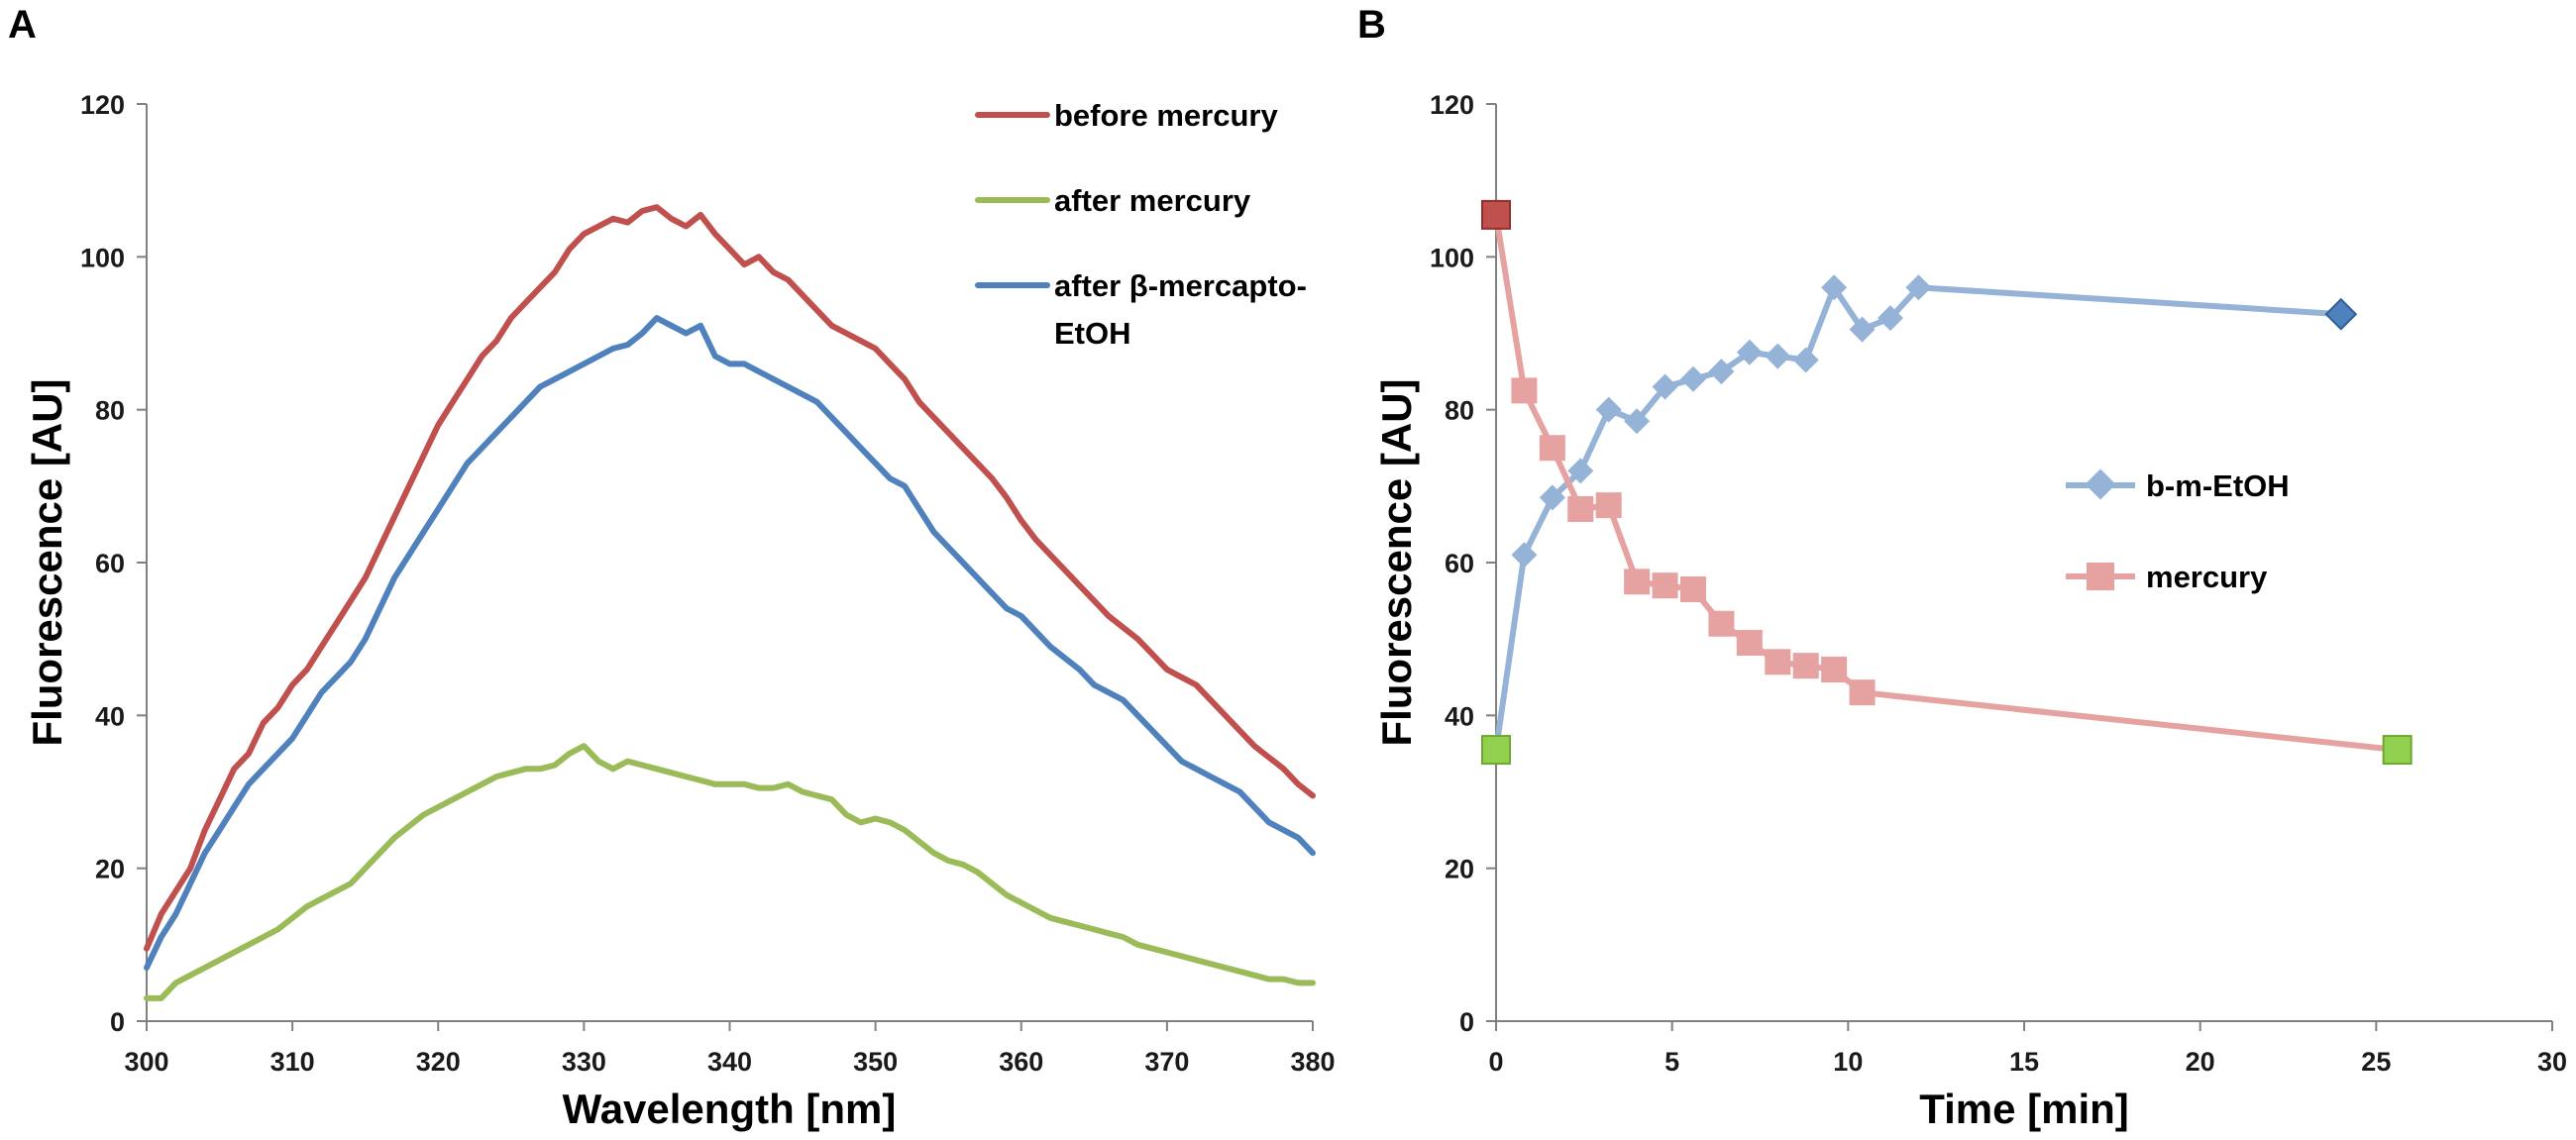 The width and height of the screenshot is (2576, 1140). What do you see at coordinates (1460, 411) in the screenshot?
I see `y-tick-label-b: 80` at bounding box center [1460, 411].